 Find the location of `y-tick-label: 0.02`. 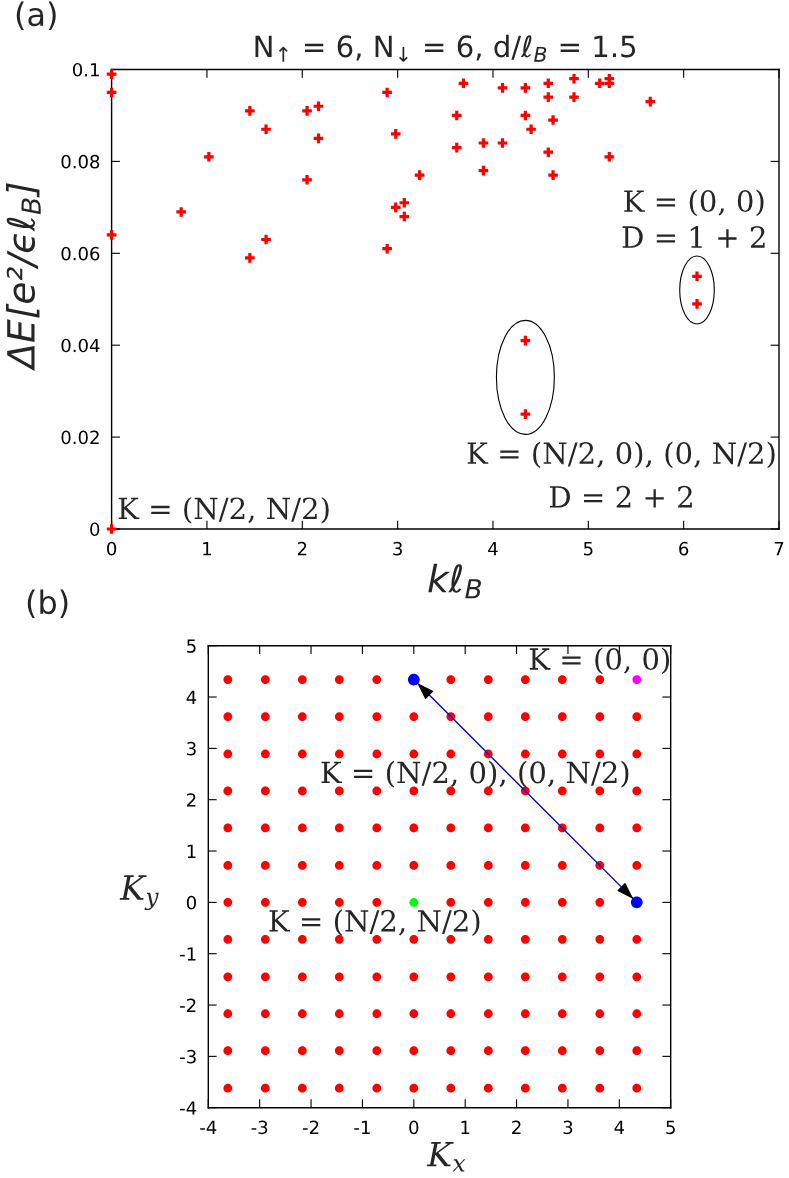

y-tick-label: 0.02 is located at coordinates (80, 437).